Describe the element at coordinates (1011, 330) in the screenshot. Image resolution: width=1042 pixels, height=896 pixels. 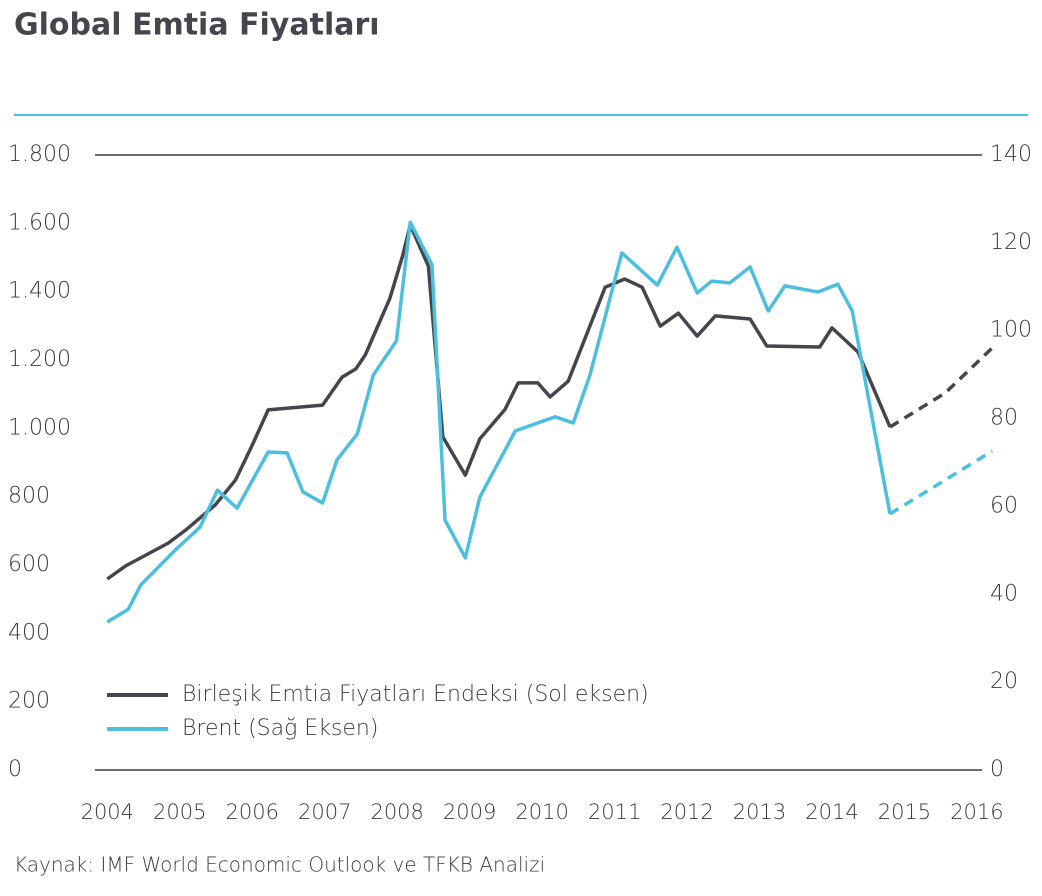
I see `y2-tick-label: 100` at that location.